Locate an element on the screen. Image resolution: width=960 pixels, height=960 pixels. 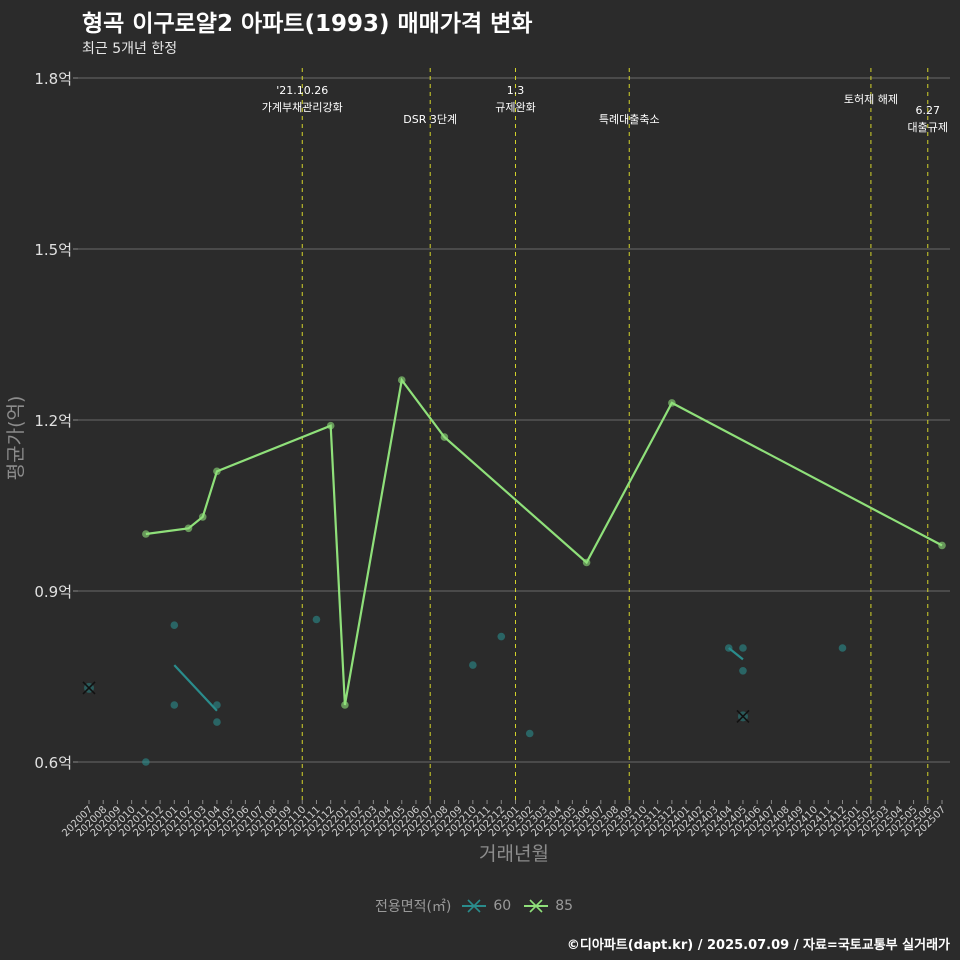
y-tick-label: 0.9억 is located at coordinates (53, 592).